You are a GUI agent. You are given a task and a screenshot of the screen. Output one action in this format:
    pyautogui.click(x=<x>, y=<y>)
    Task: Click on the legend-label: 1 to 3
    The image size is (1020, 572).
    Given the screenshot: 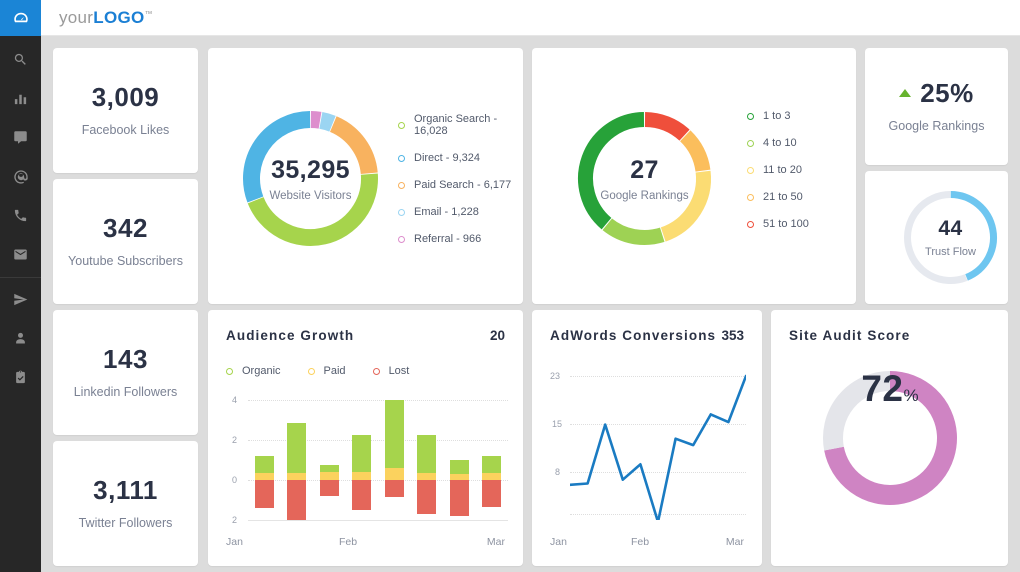 What is the action you would take?
    pyautogui.click(x=777, y=116)
    